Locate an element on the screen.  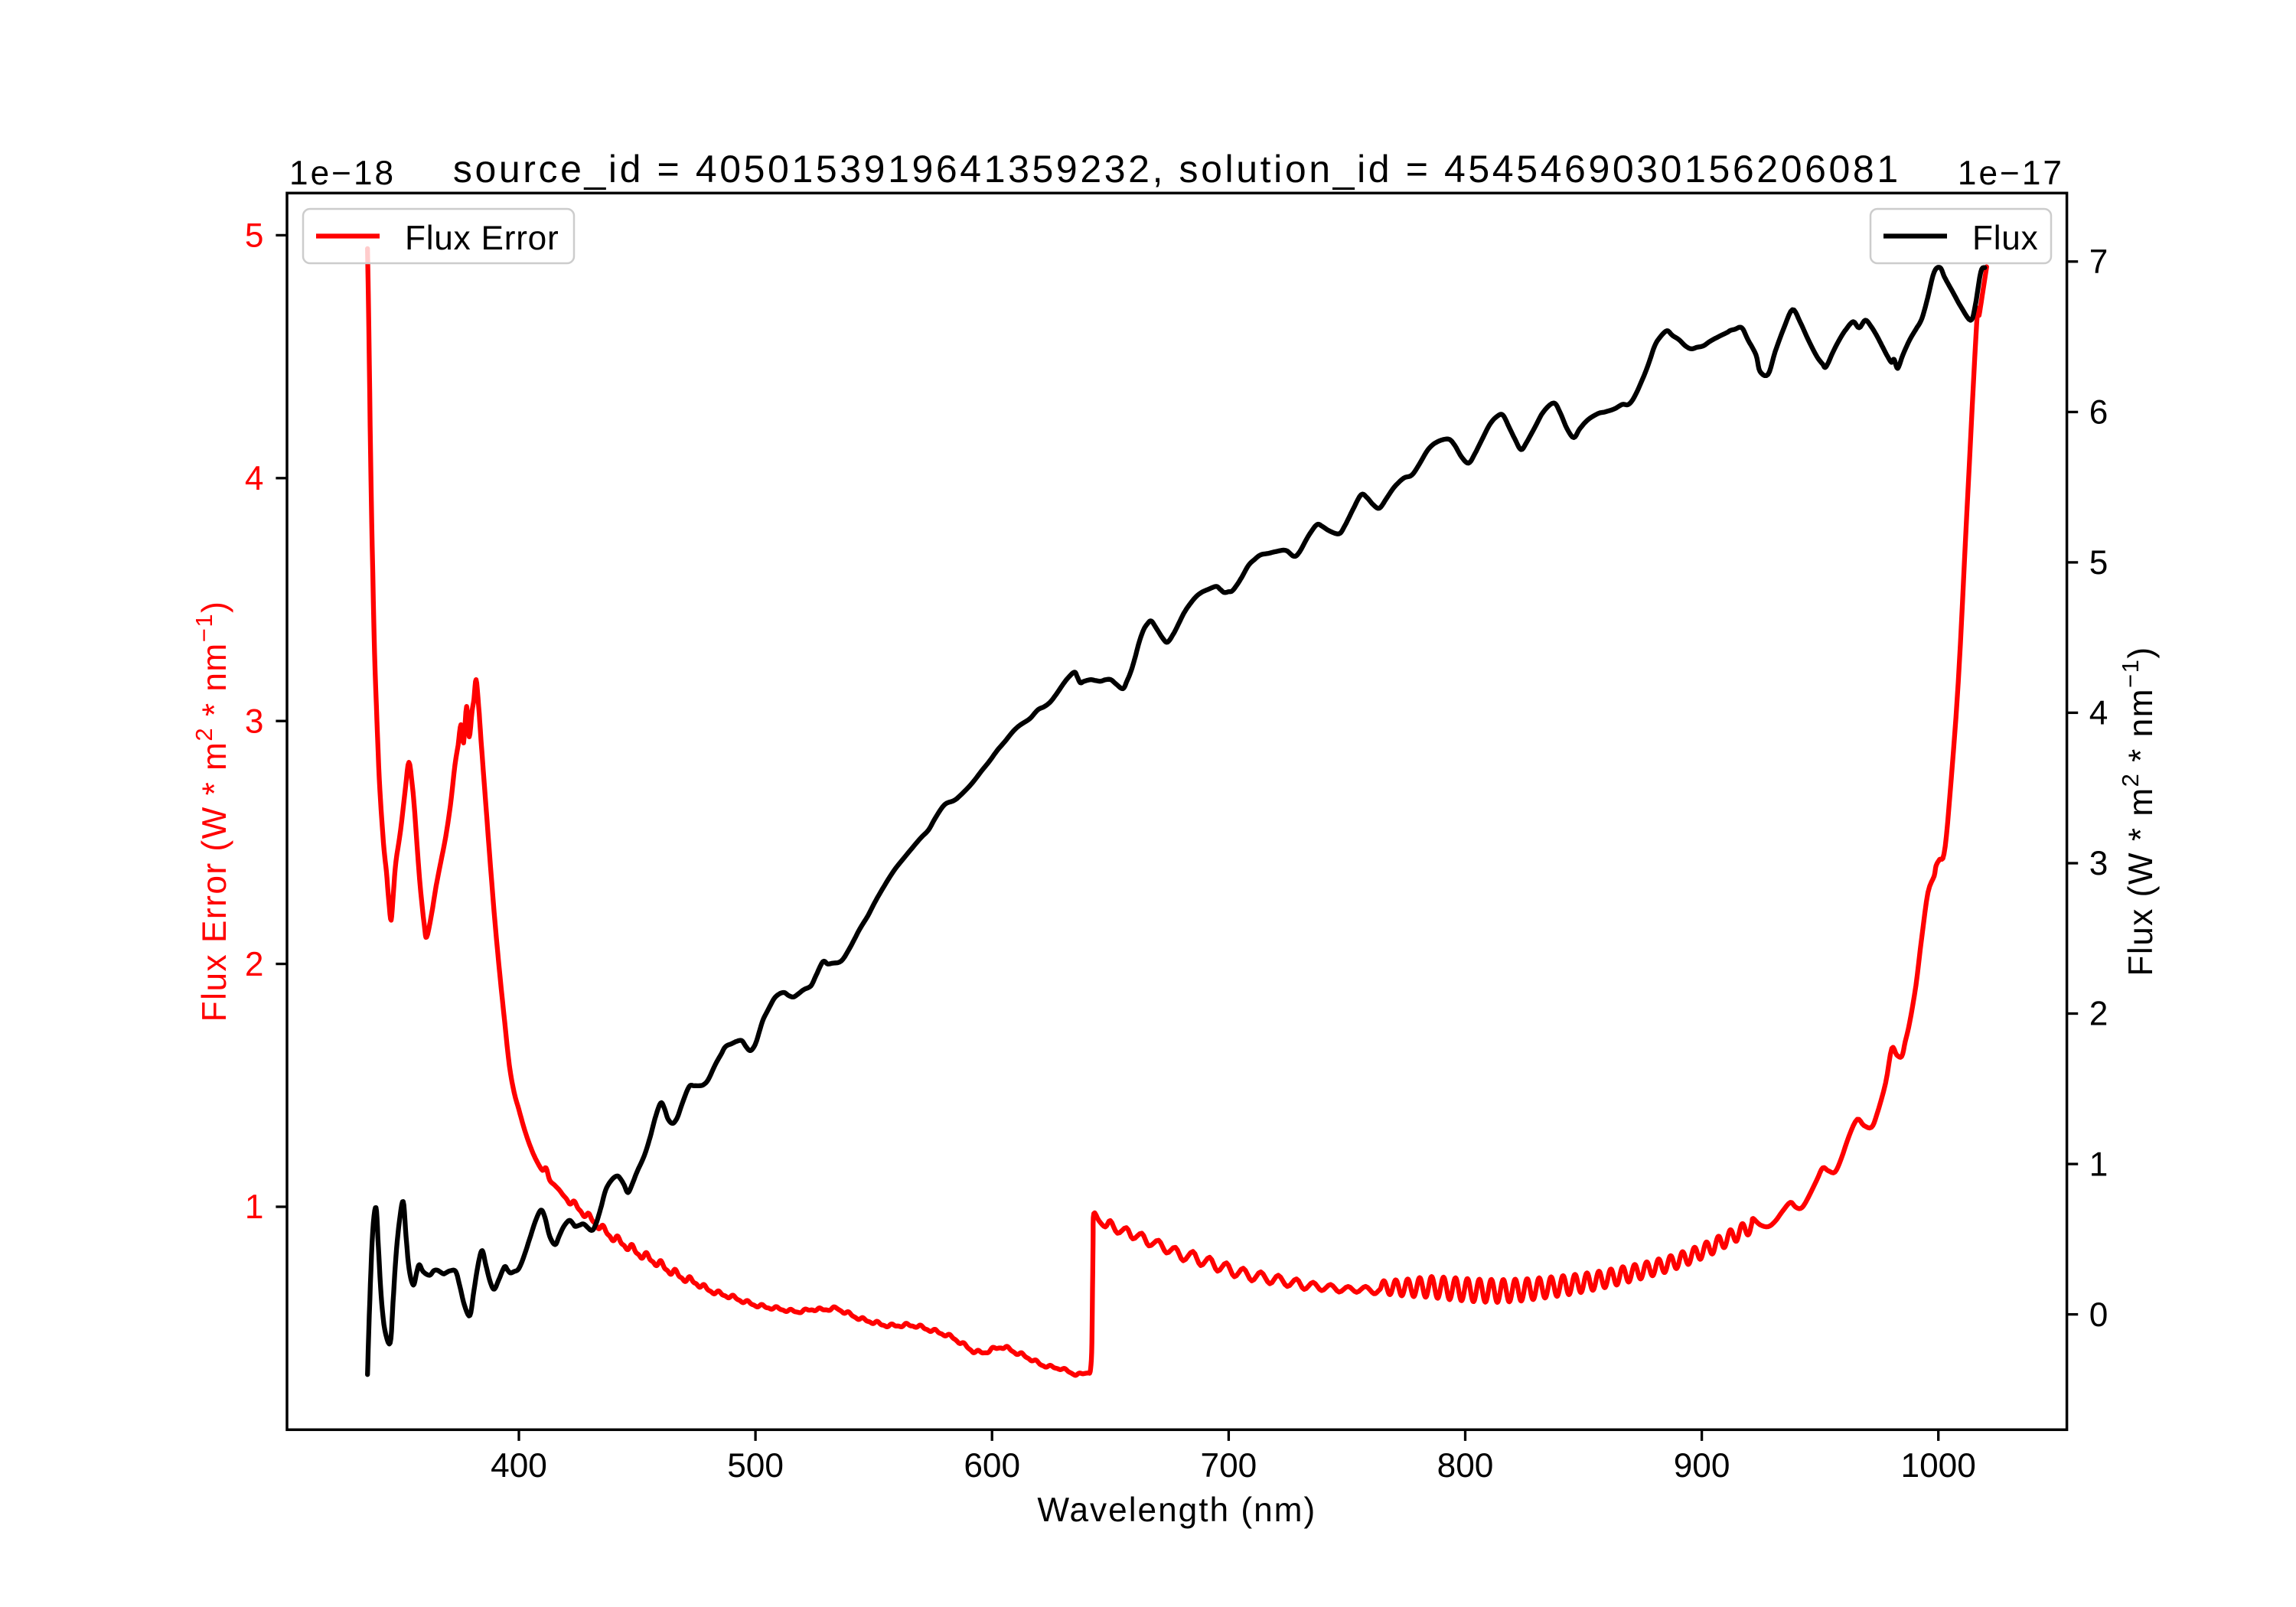
svg-text: 800 is located at coordinates (1465, 1466).